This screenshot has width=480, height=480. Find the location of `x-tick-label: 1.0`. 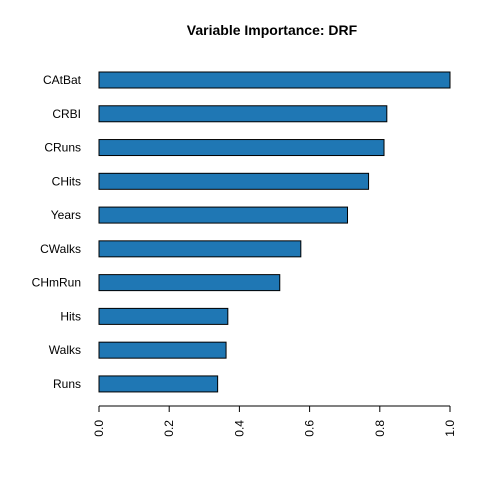

x-tick-label: 1.0 is located at coordinates (450, 428).